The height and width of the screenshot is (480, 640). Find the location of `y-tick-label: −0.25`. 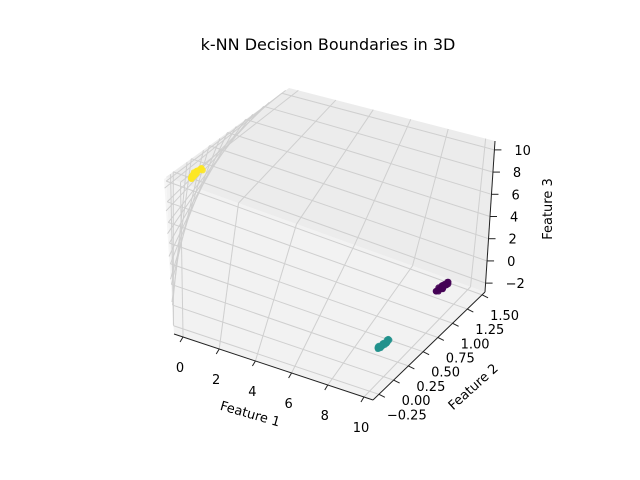

y-tick-label: −0.25 is located at coordinates (407, 415).